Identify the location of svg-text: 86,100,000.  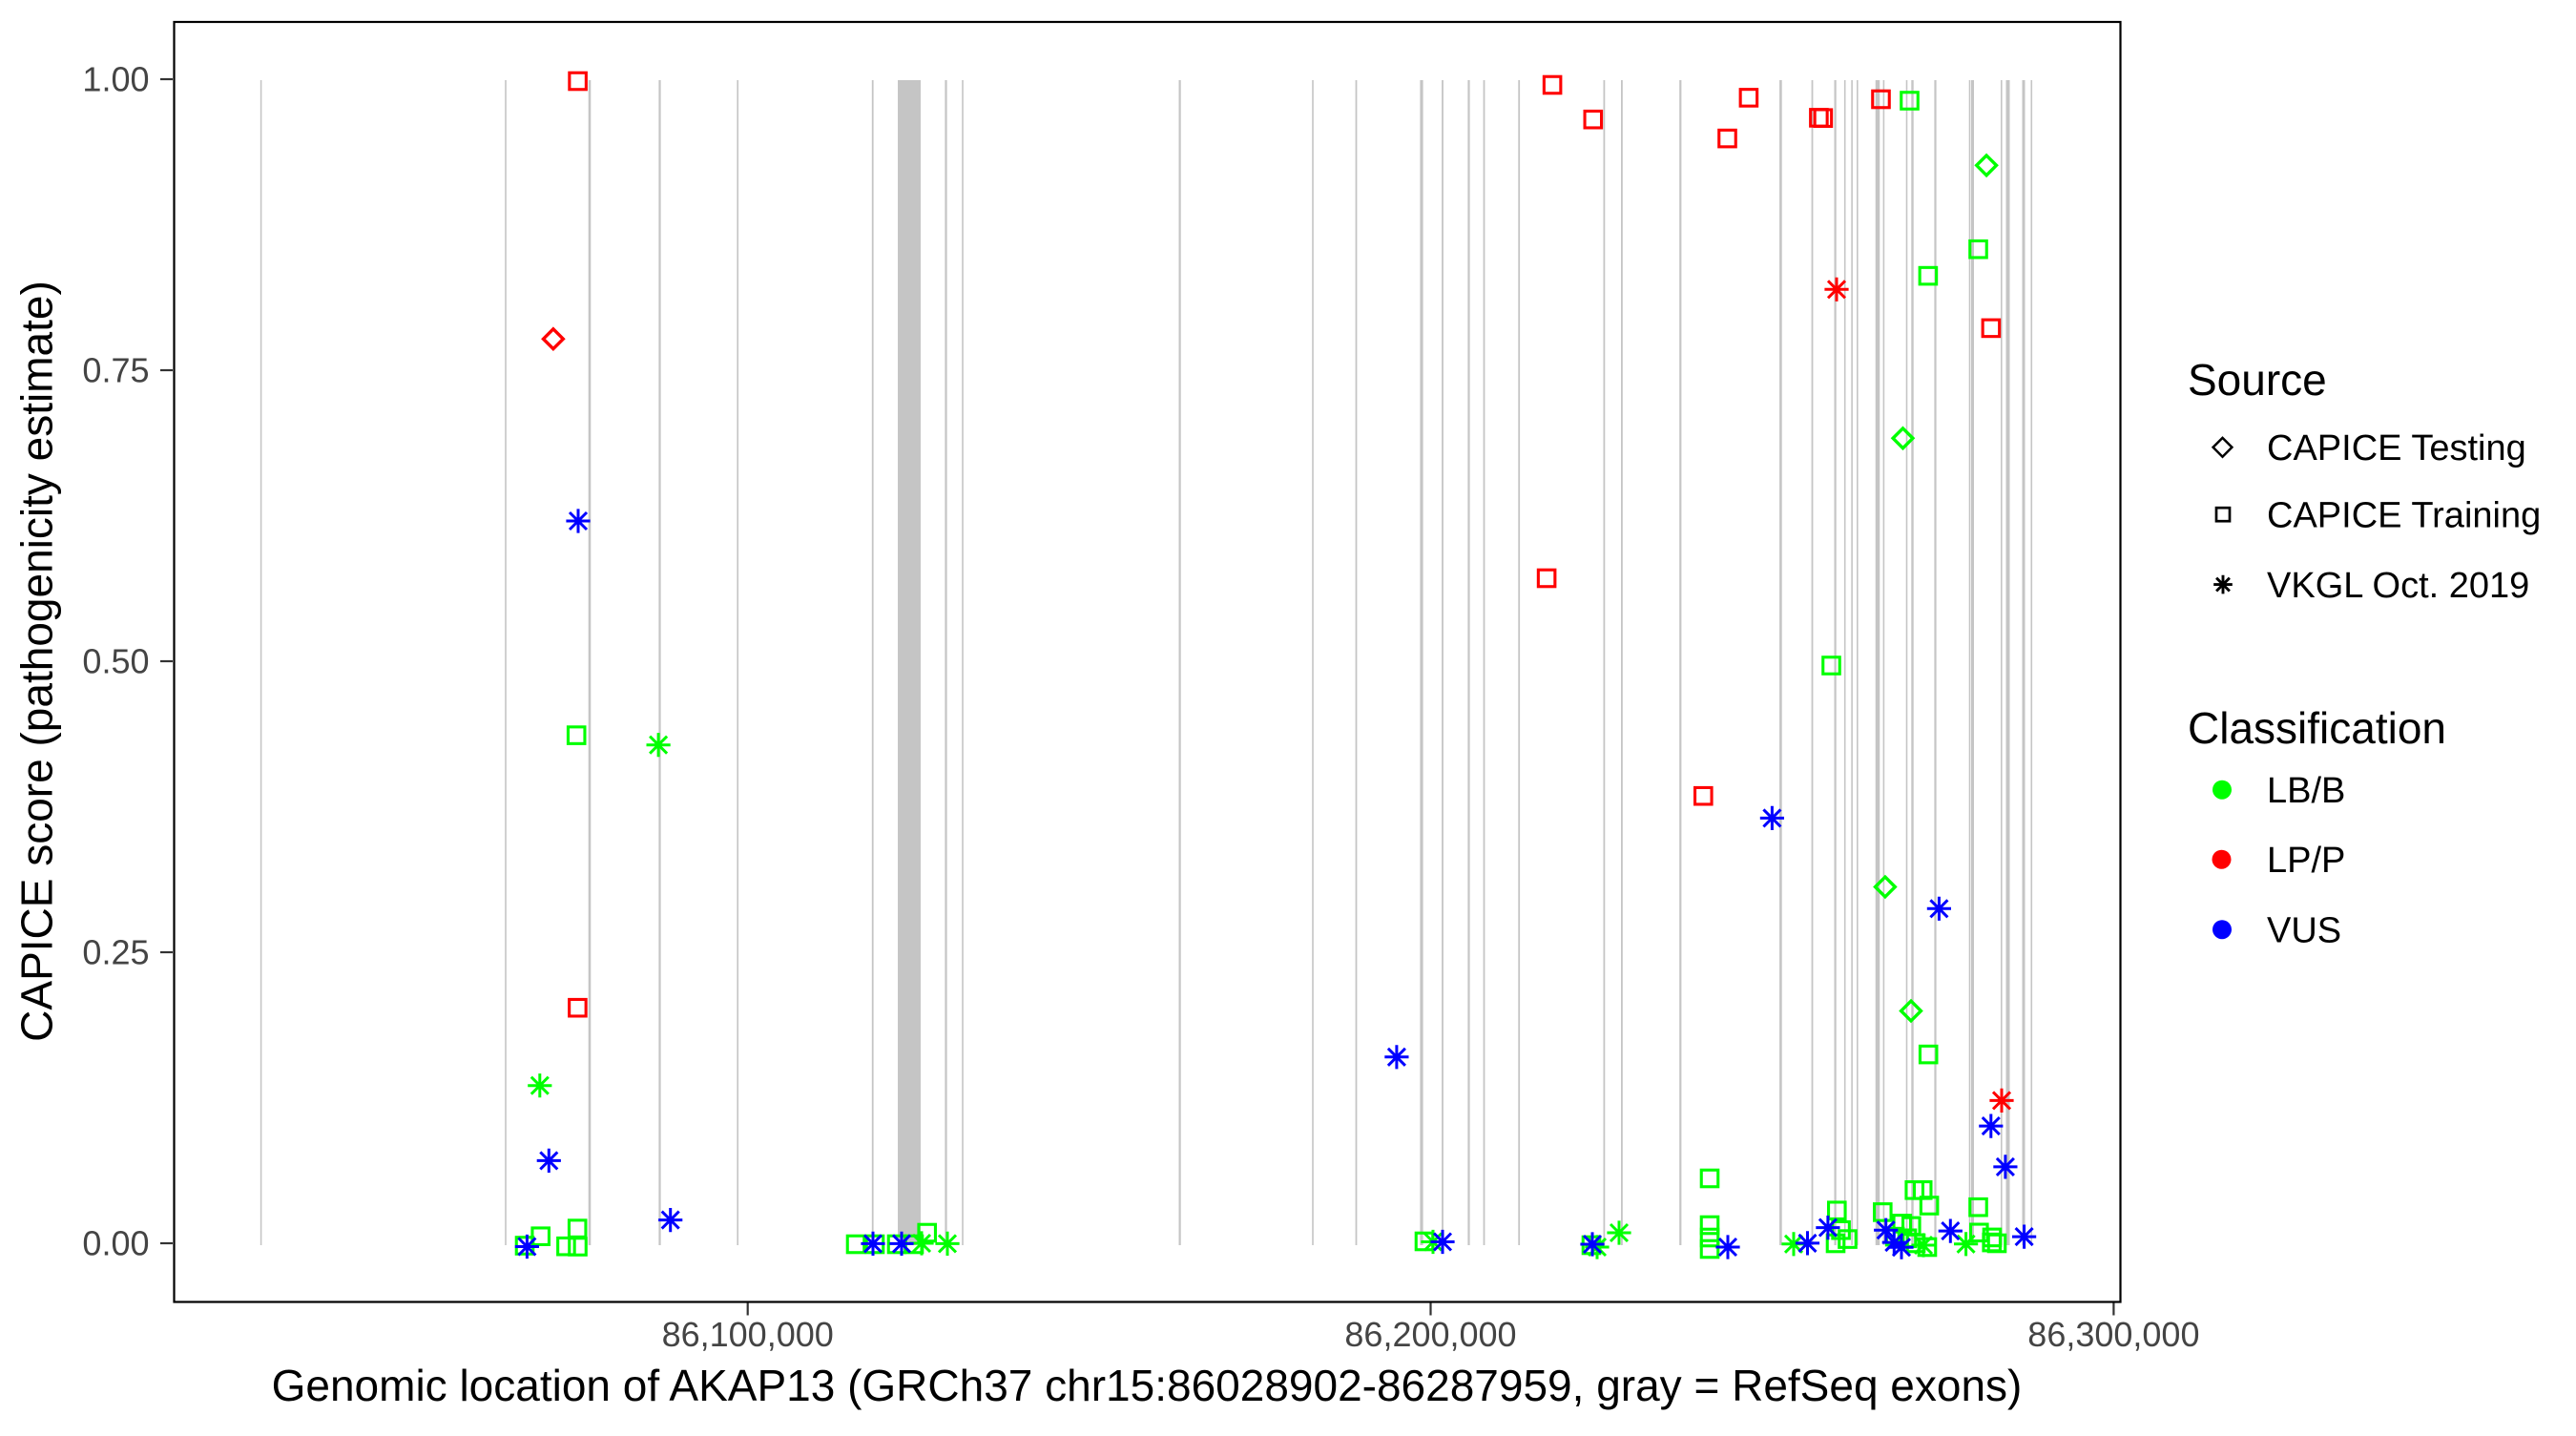
(748, 1334).